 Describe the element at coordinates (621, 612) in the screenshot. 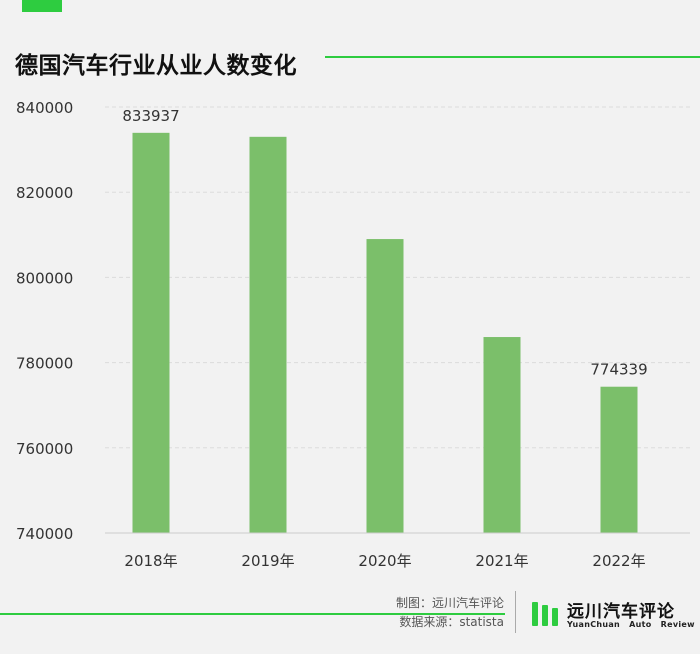

I see `brand-name: 远川汽车评论` at that location.